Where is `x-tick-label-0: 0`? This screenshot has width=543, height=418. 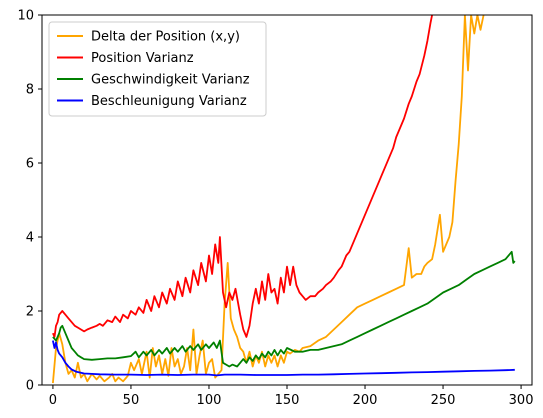
x-tick-label-0: 0 is located at coordinates (53, 400).